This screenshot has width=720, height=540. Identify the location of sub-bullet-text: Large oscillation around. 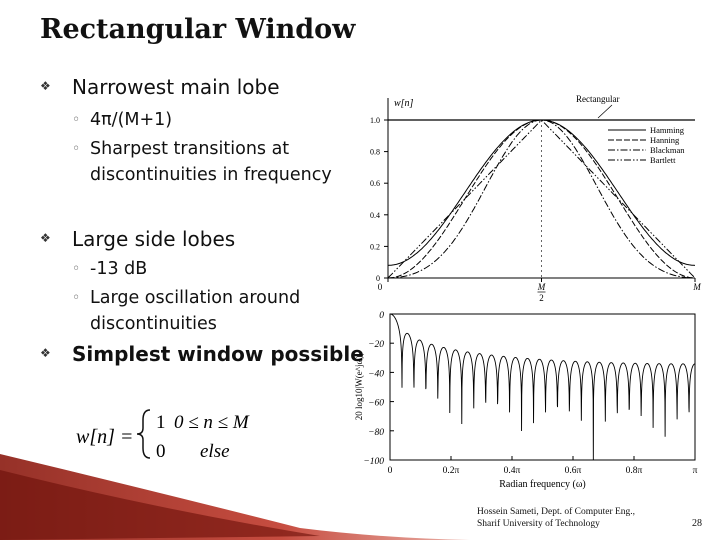
(195, 298).